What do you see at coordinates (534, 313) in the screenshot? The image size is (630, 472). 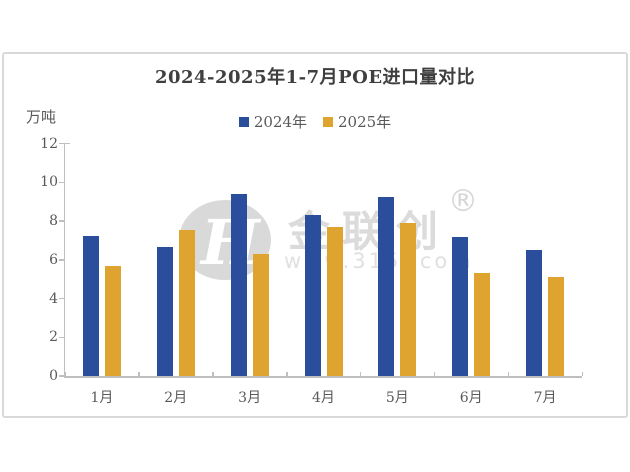 I see `bar-2024年-7月` at bounding box center [534, 313].